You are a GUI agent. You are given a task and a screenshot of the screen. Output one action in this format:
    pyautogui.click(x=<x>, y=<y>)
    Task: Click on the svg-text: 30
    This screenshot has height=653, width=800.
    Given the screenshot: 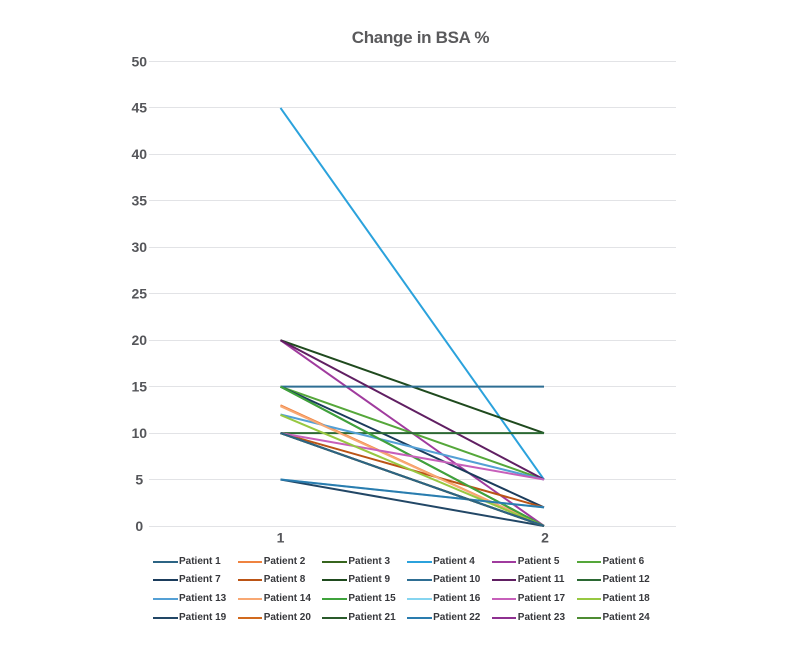 What is the action you would take?
    pyautogui.click(x=140, y=247)
    